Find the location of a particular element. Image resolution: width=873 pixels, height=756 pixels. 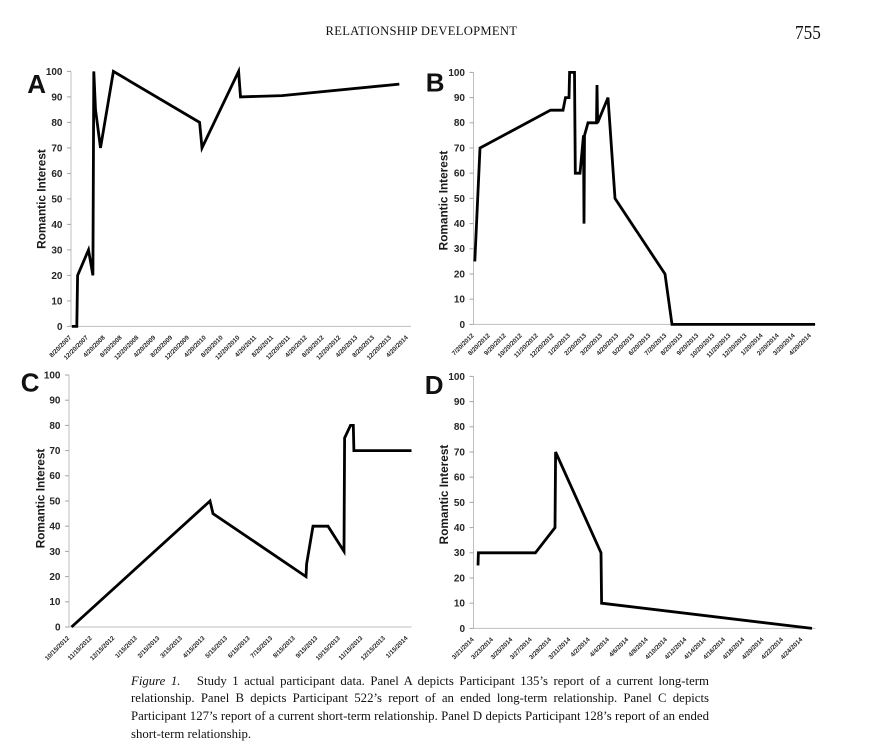

svg-text: D is located at coordinates (434, 385).